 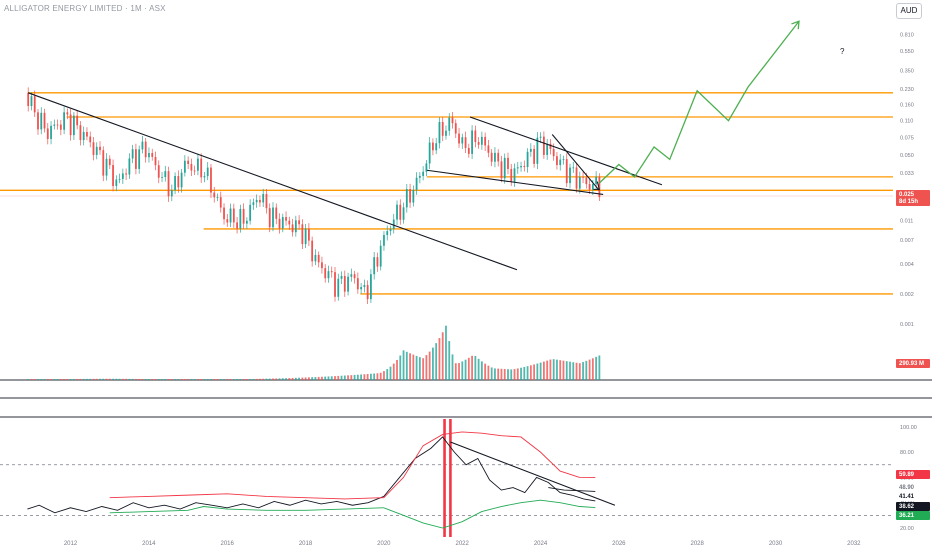 I want to click on currency-button: AUD, so click(x=909, y=11).